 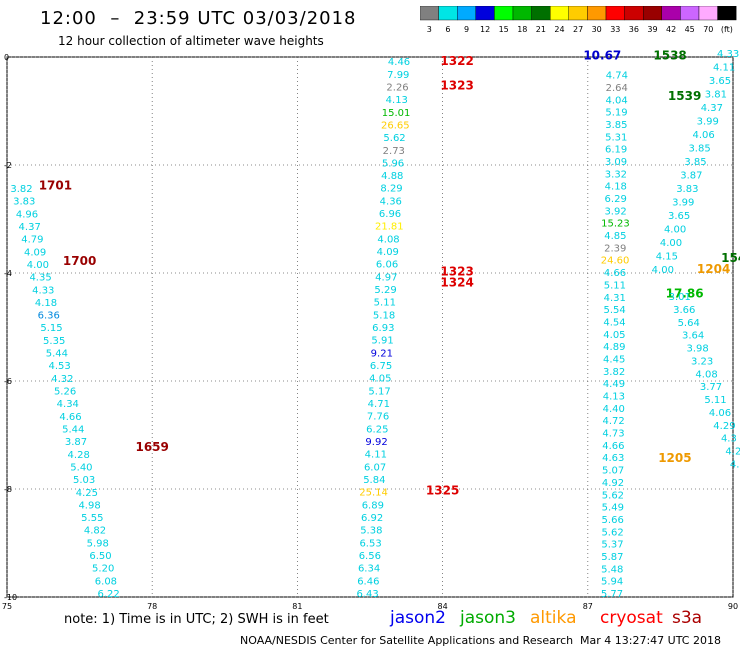 I want to click on time-label: 1700, so click(x=79, y=261).